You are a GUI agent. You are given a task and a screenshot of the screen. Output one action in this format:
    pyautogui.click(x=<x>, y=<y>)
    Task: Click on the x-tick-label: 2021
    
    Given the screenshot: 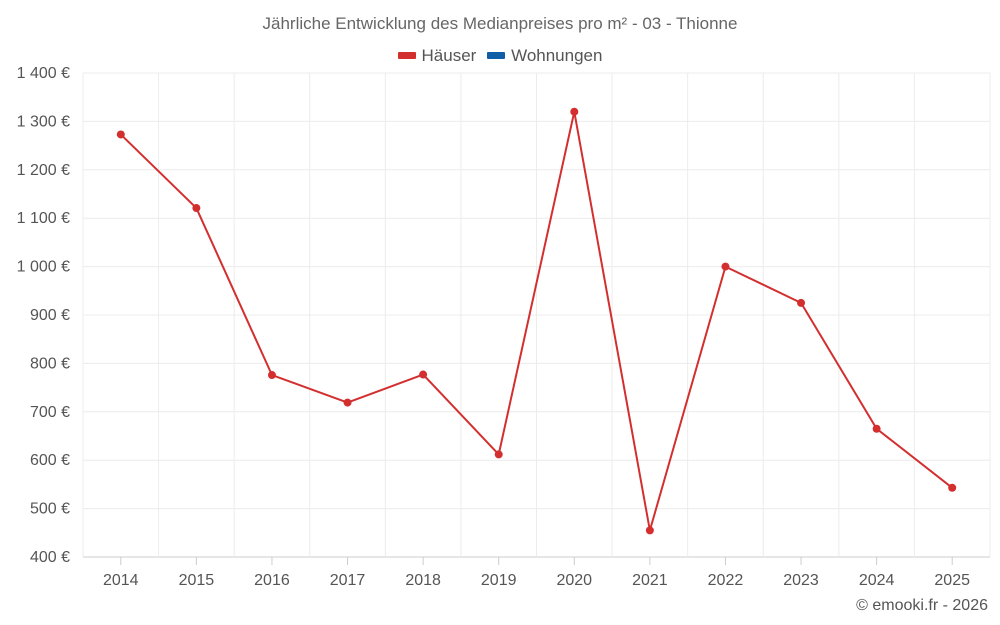 What is the action you would take?
    pyautogui.click(x=650, y=580)
    